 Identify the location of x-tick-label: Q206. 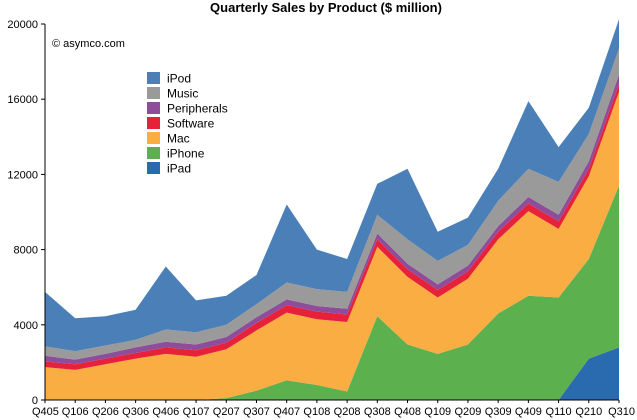
(105, 412).